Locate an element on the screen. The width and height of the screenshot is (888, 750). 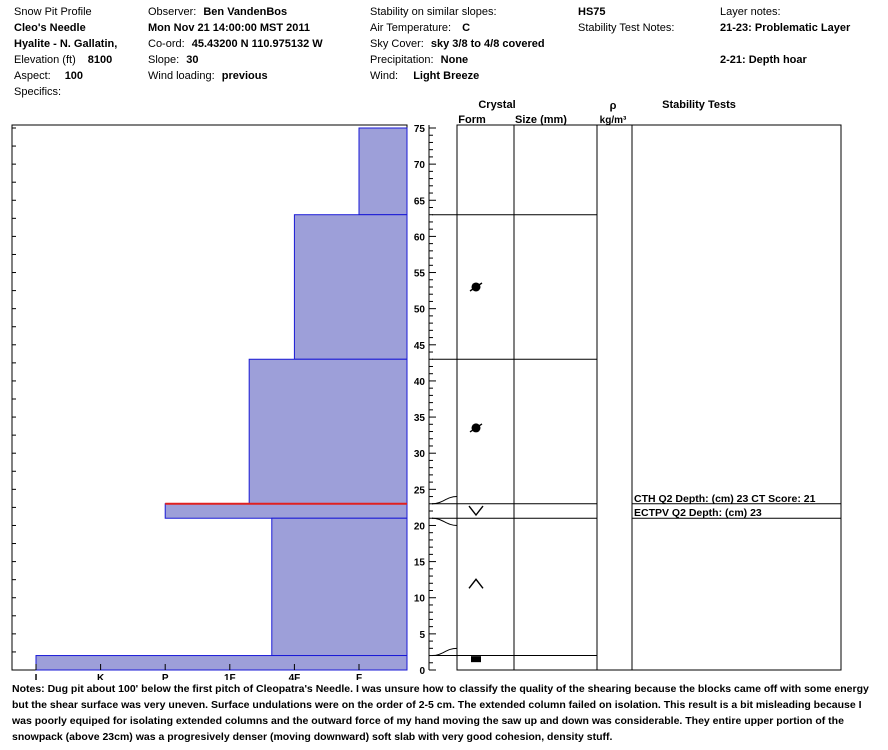
hardness-tick-label: F is located at coordinates (359, 676).